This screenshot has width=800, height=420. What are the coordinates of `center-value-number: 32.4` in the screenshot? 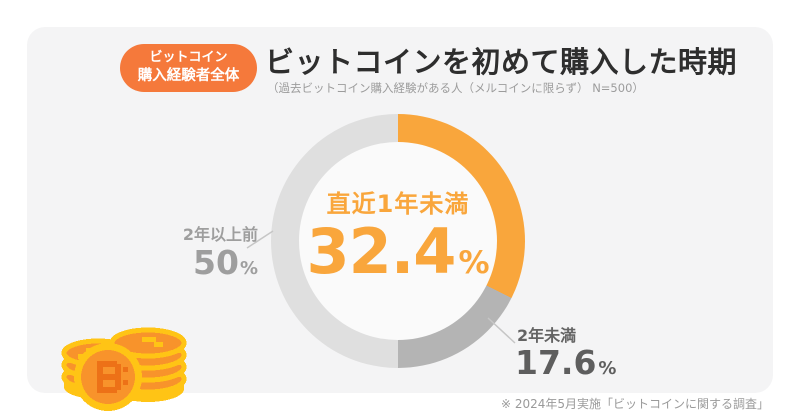 It's located at (381, 251).